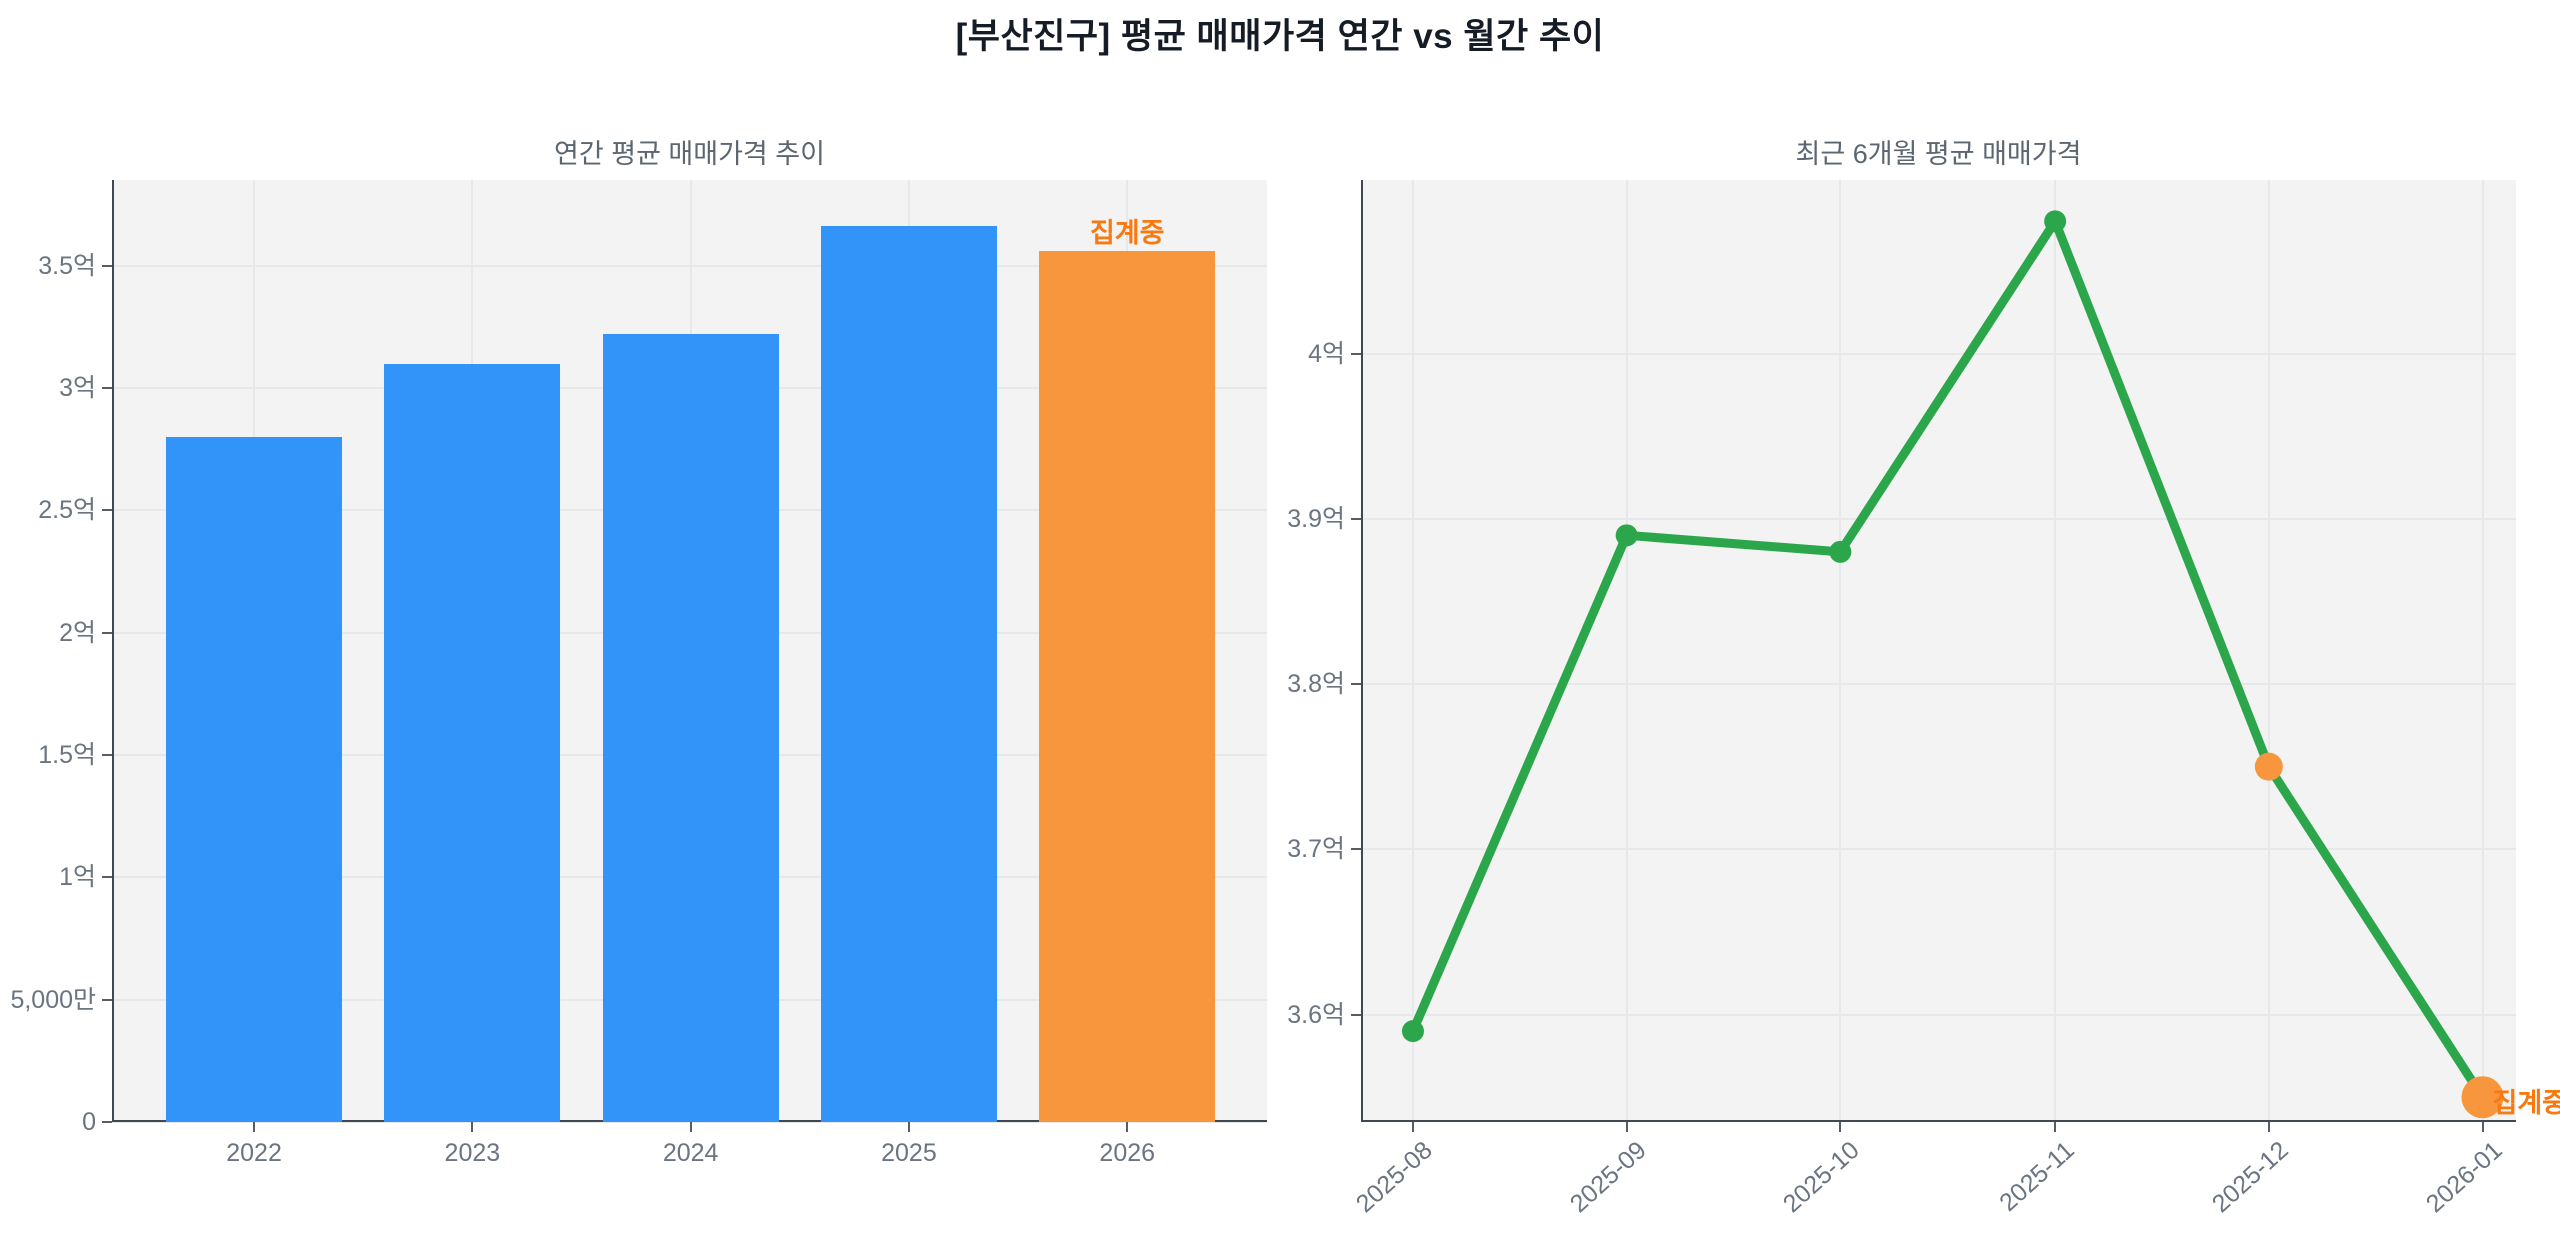  What do you see at coordinates (1127, 232) in the screenshot?
I see `bar-annotation-in-progress: 집계중` at bounding box center [1127, 232].